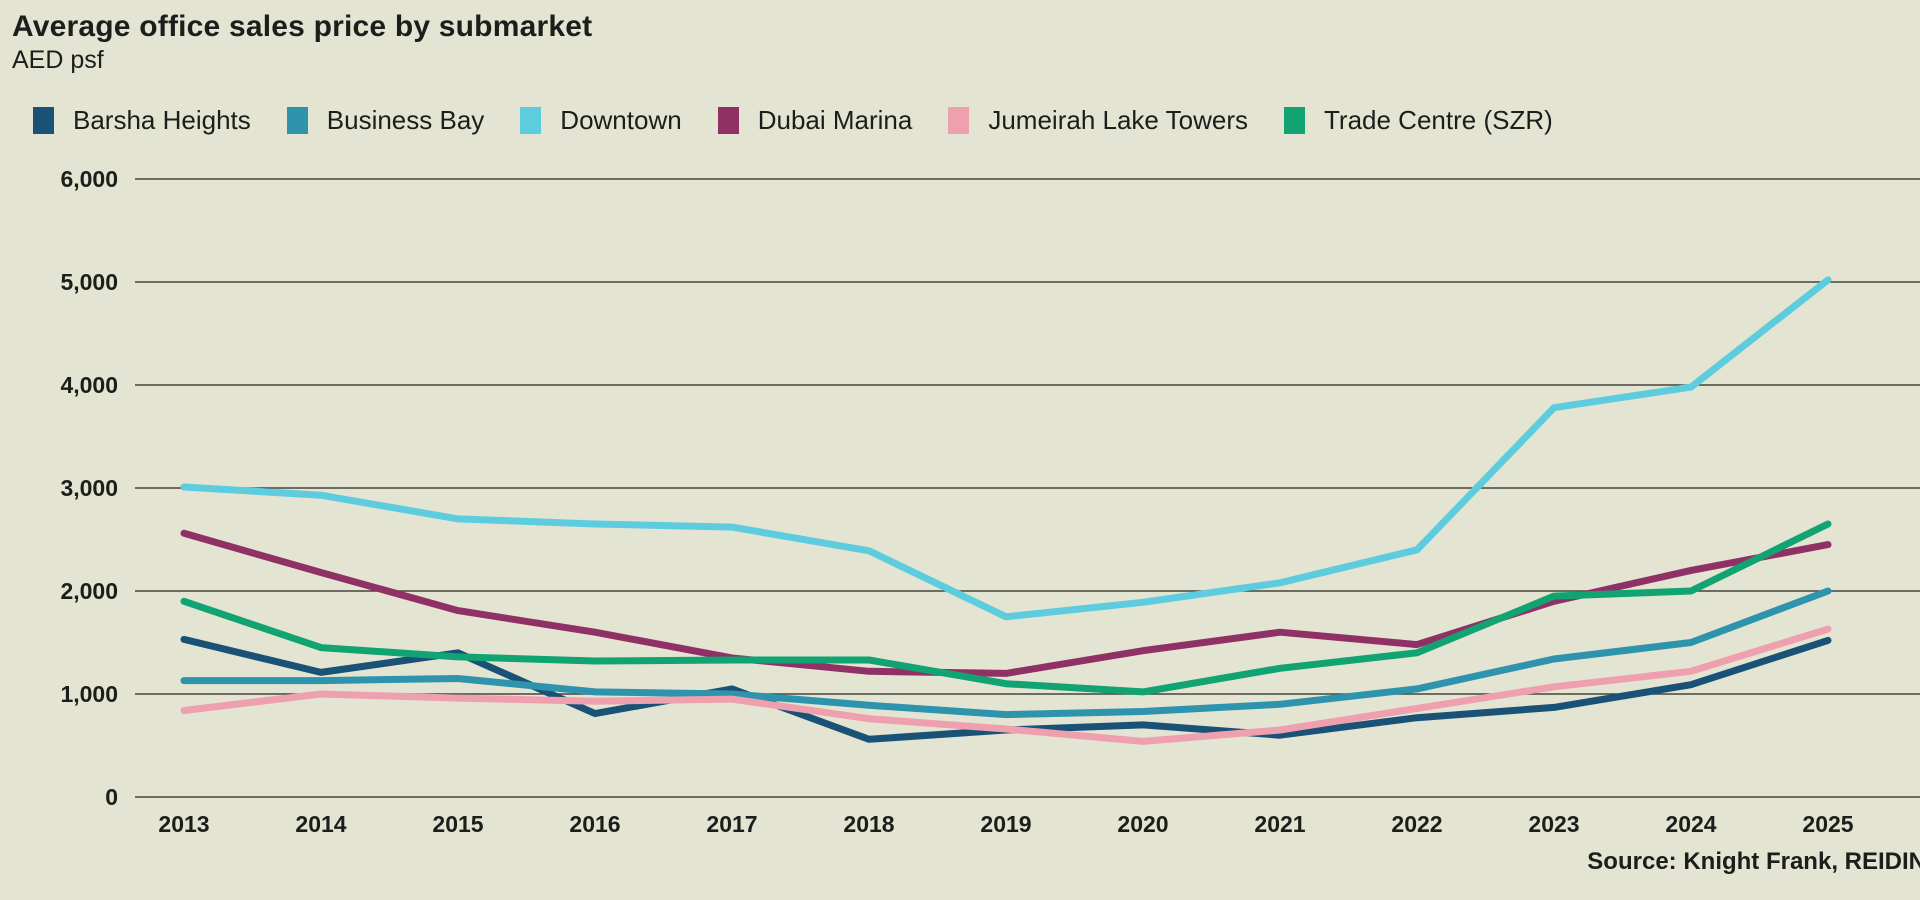  What do you see at coordinates (89, 282) in the screenshot?
I see `y-tick-label: 5,000` at bounding box center [89, 282].